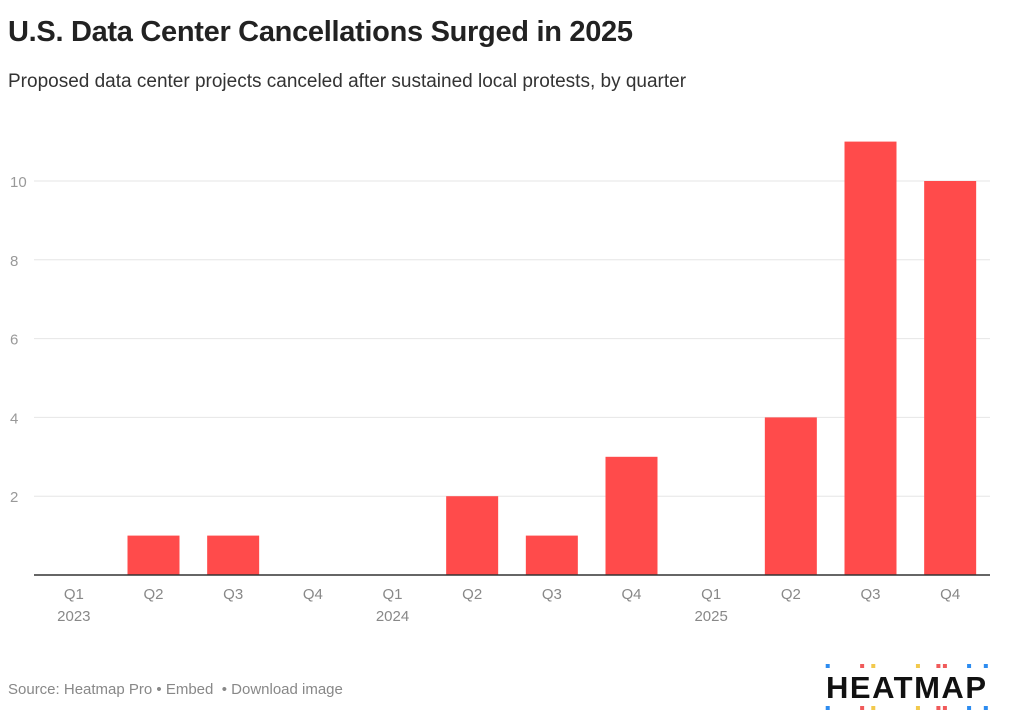 Image resolution: width=1024 pixels, height=726 pixels. Describe the element at coordinates (14, 497) in the screenshot. I see `y-tick-label: 2` at that location.